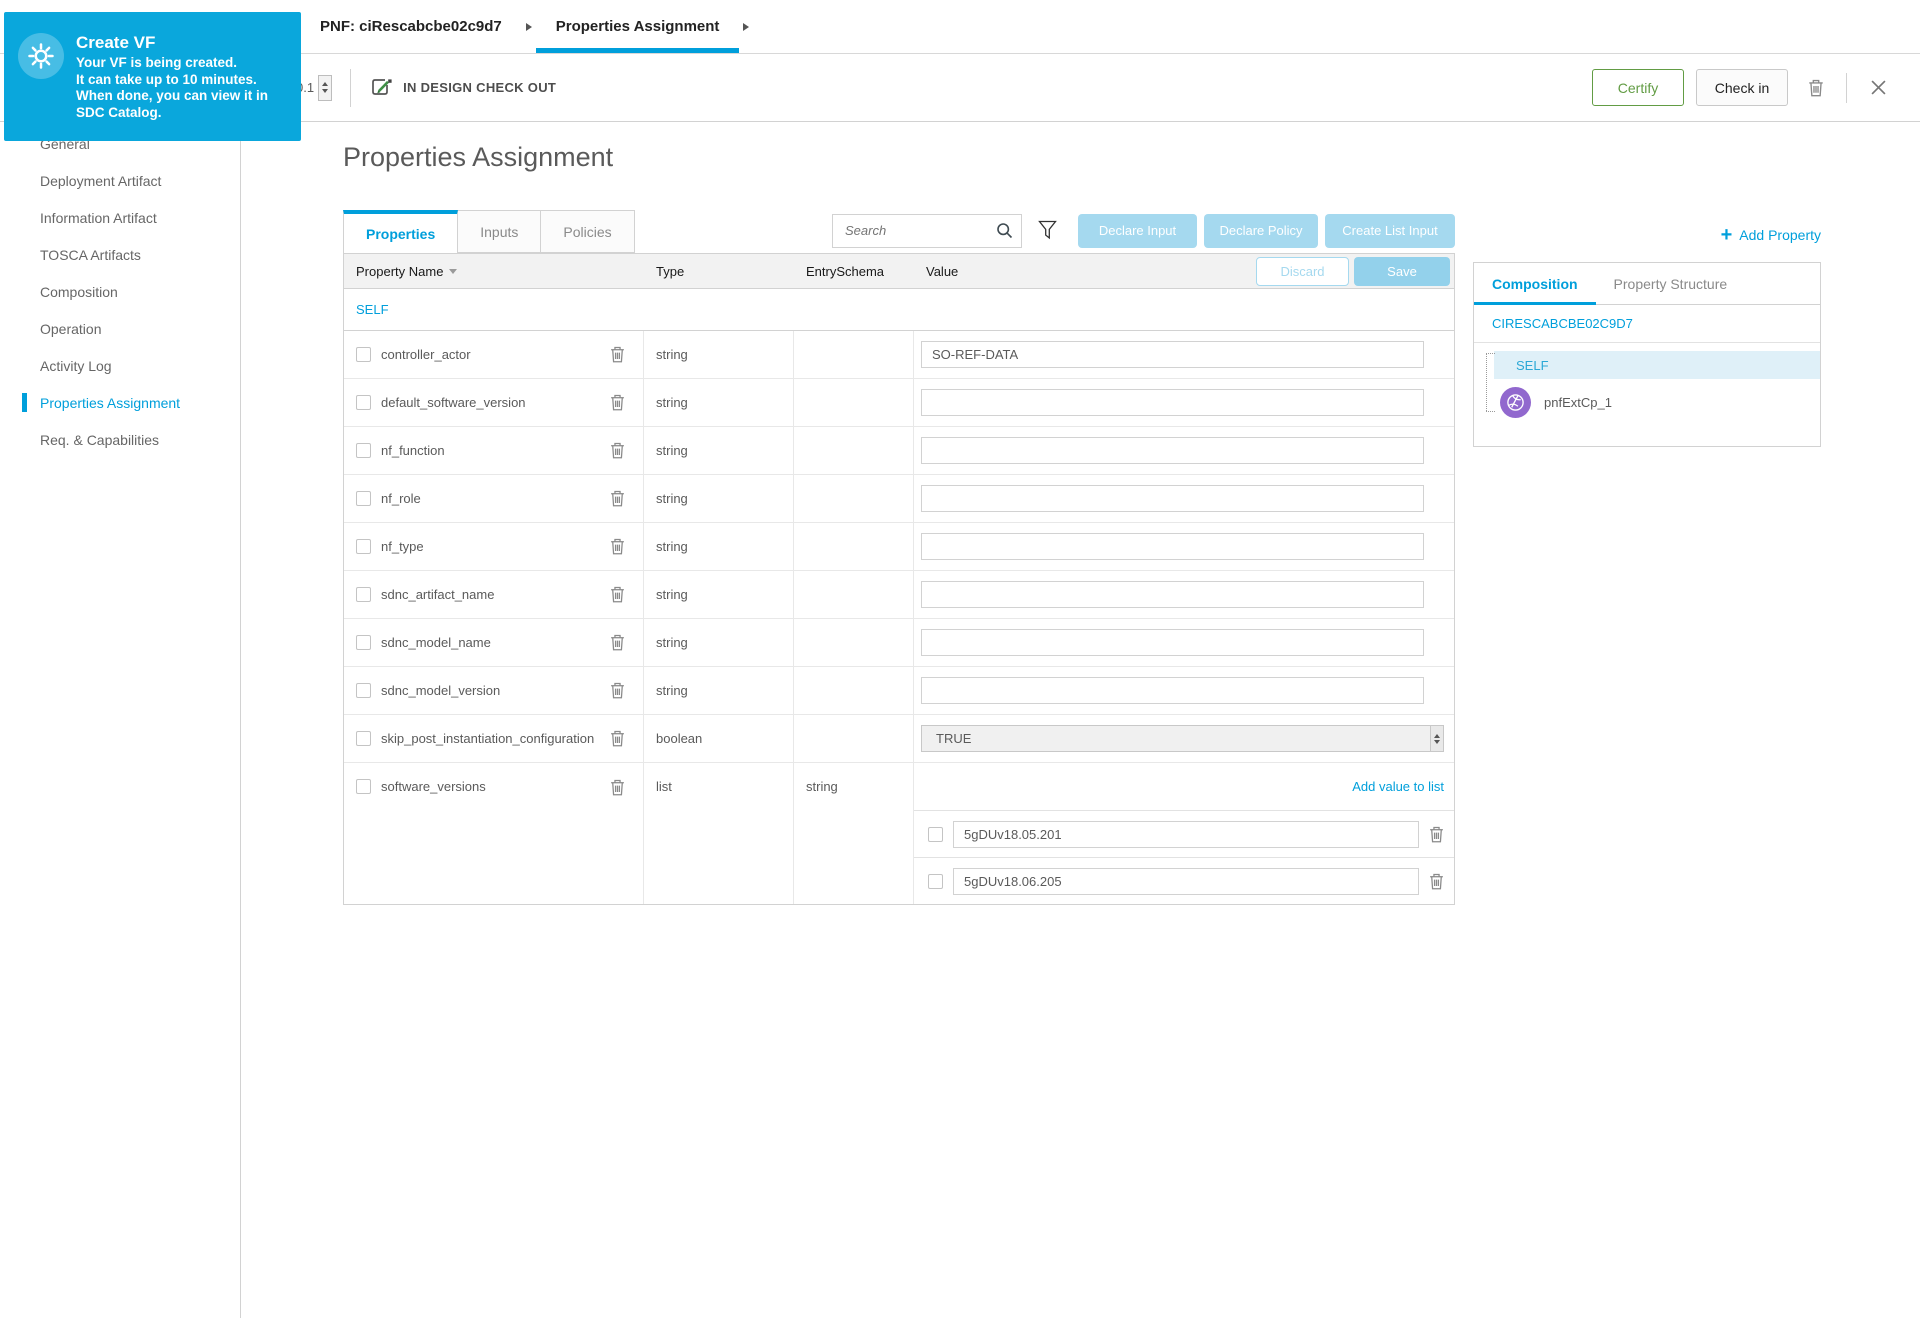 The image size is (1920, 1319). What do you see at coordinates (1535, 284) in the screenshot?
I see `tab-composition: Composition` at bounding box center [1535, 284].